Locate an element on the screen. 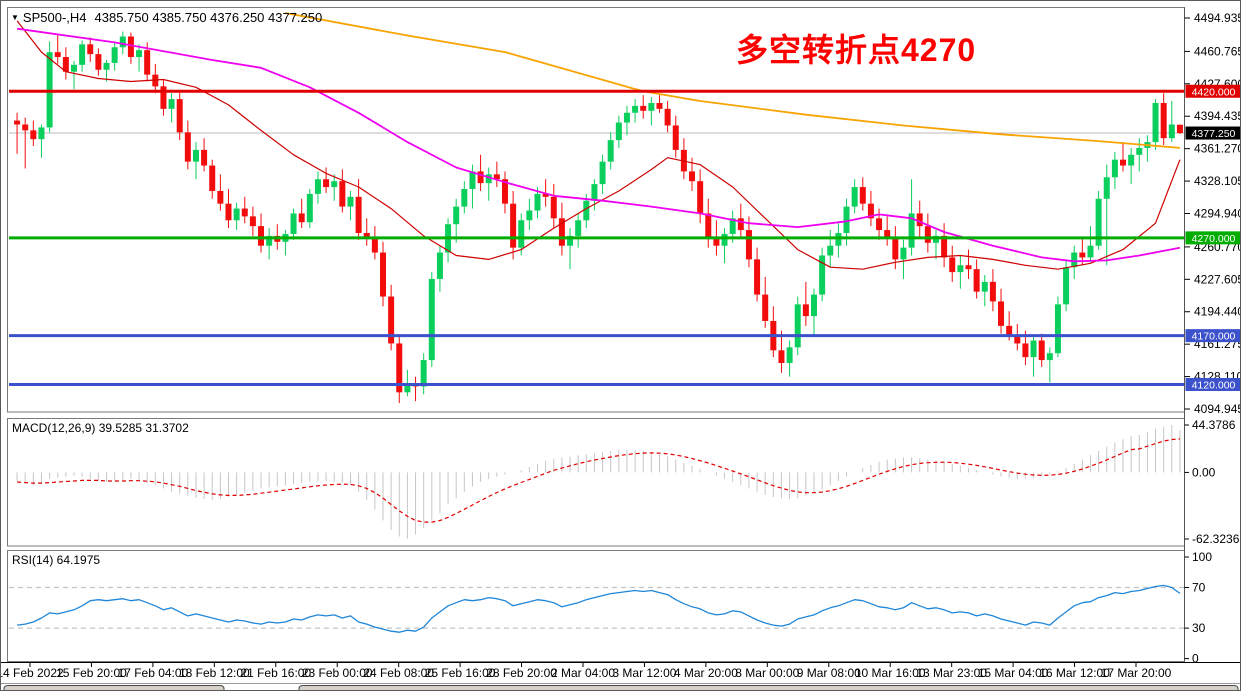 The image size is (1241, 691). time-axis-label: 23 Feb 00:00 is located at coordinates (337, 673).